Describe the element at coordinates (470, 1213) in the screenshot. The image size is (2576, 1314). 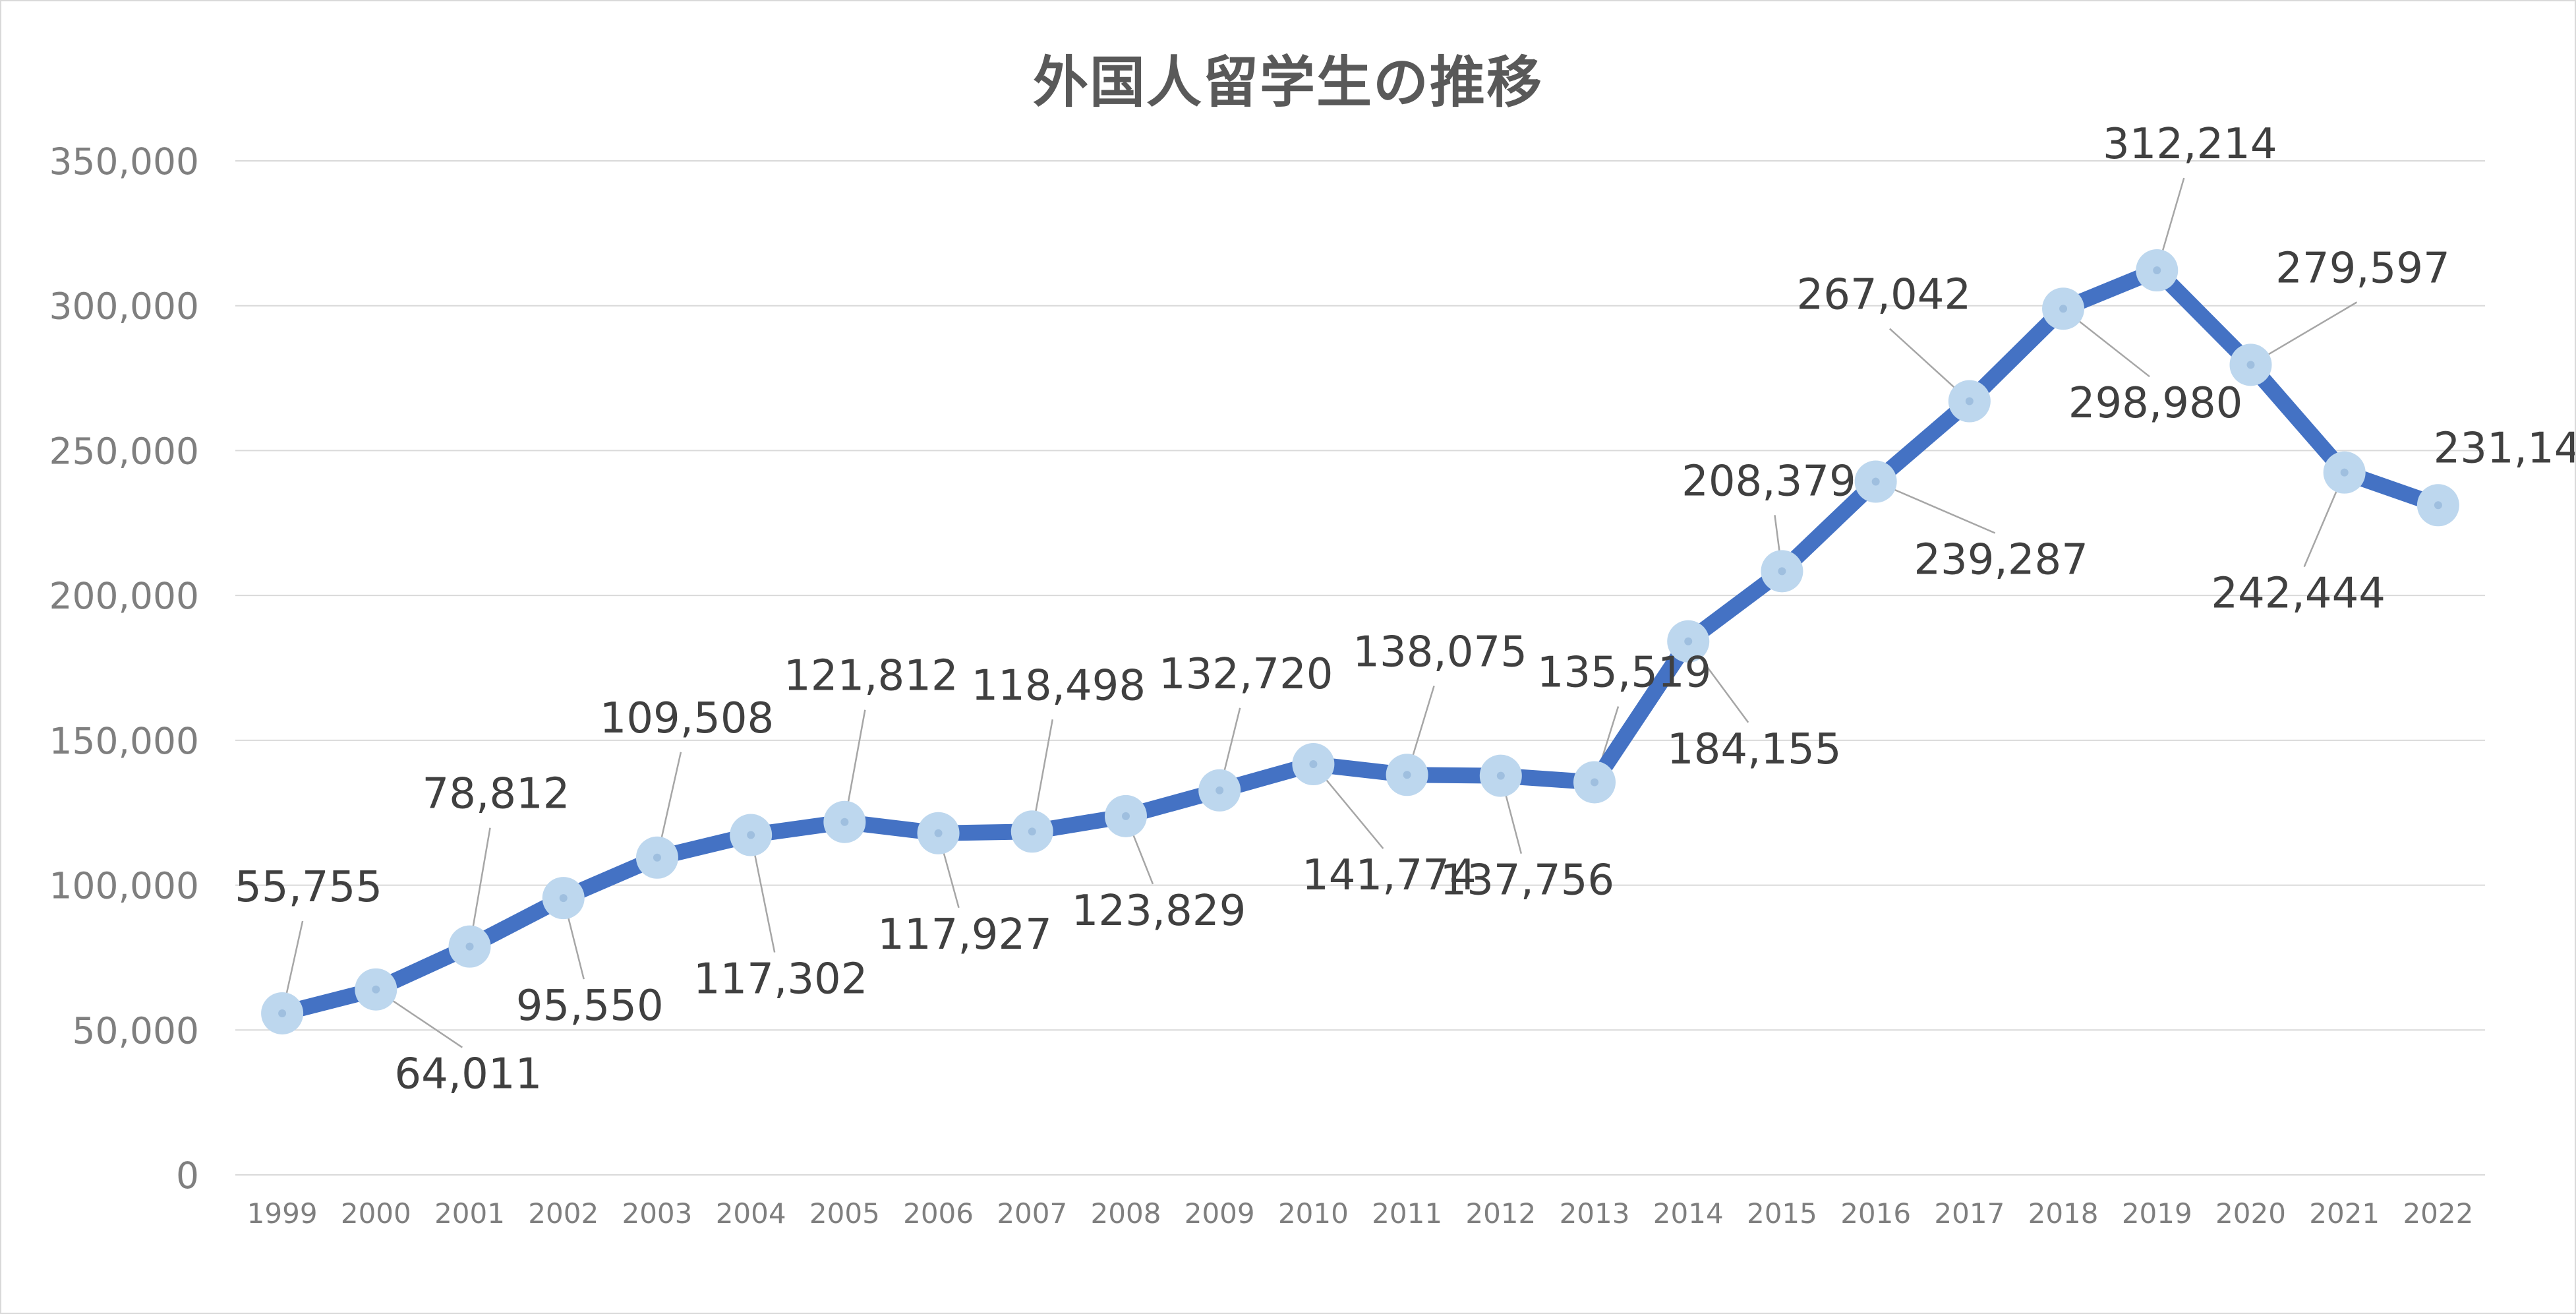
I see `x-tick-label: 2001` at that location.